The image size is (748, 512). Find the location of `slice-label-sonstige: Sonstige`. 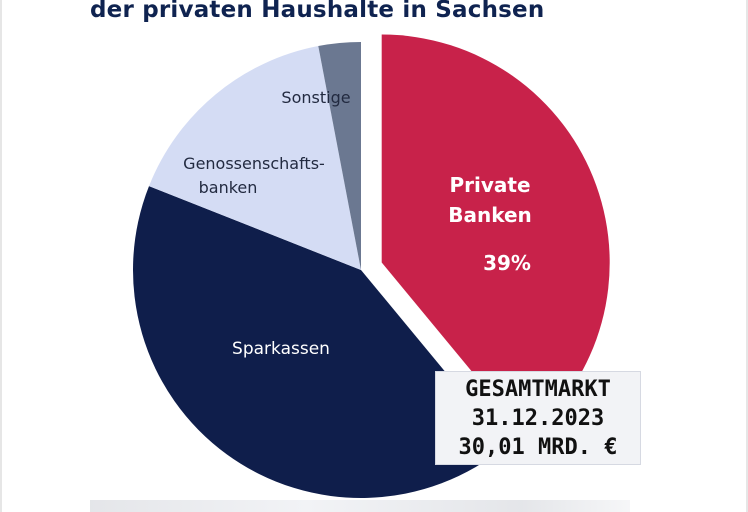

slice-label-sonstige: Sonstige is located at coordinates (315, 97).